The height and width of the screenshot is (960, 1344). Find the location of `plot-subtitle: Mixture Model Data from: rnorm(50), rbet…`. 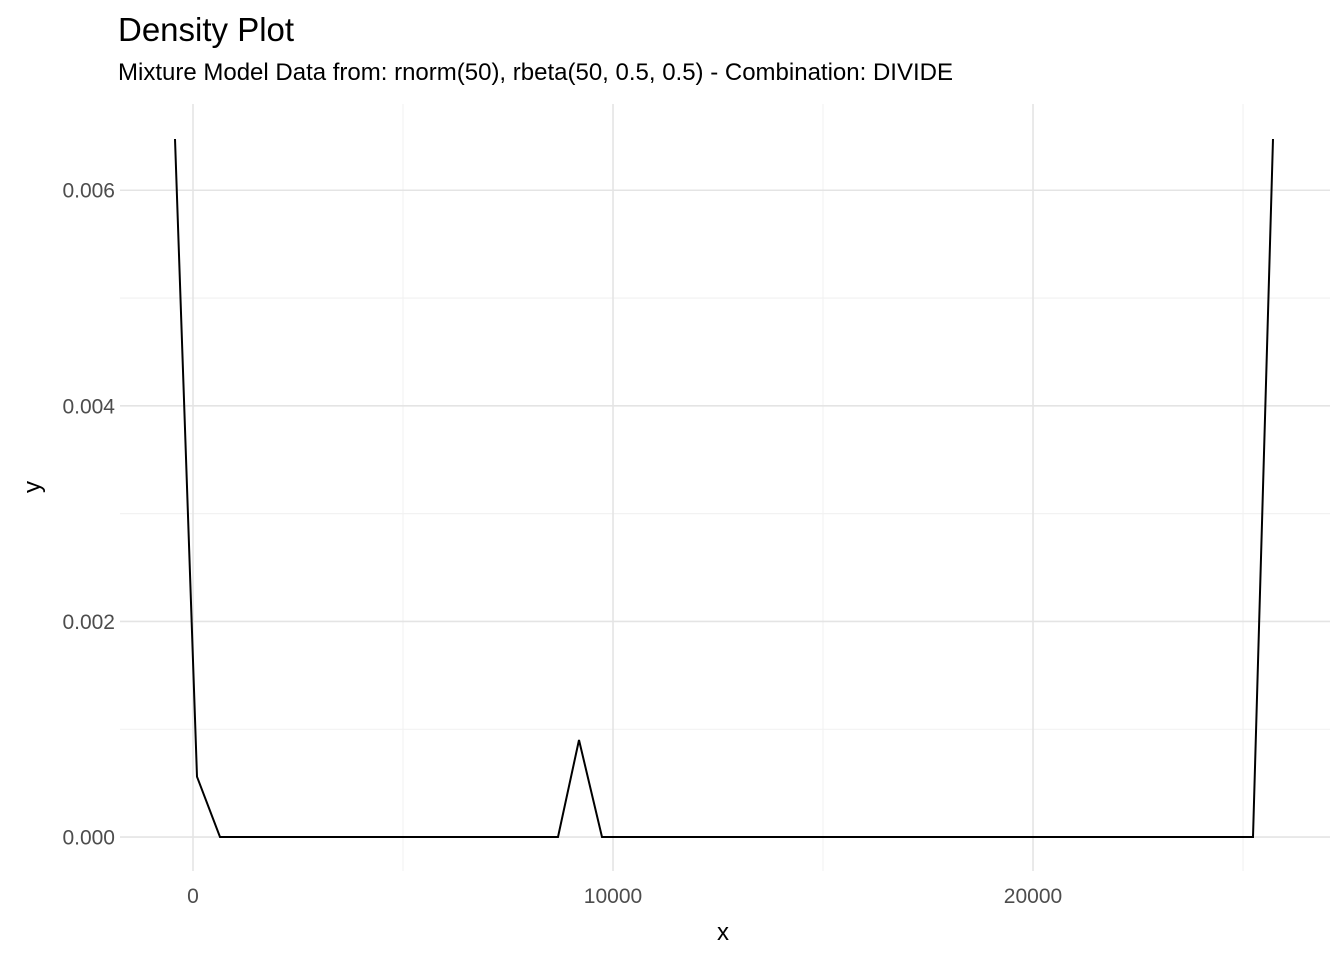

plot-subtitle: Mixture Model Data from: rnorm(50), rbet… is located at coordinates (535, 72).